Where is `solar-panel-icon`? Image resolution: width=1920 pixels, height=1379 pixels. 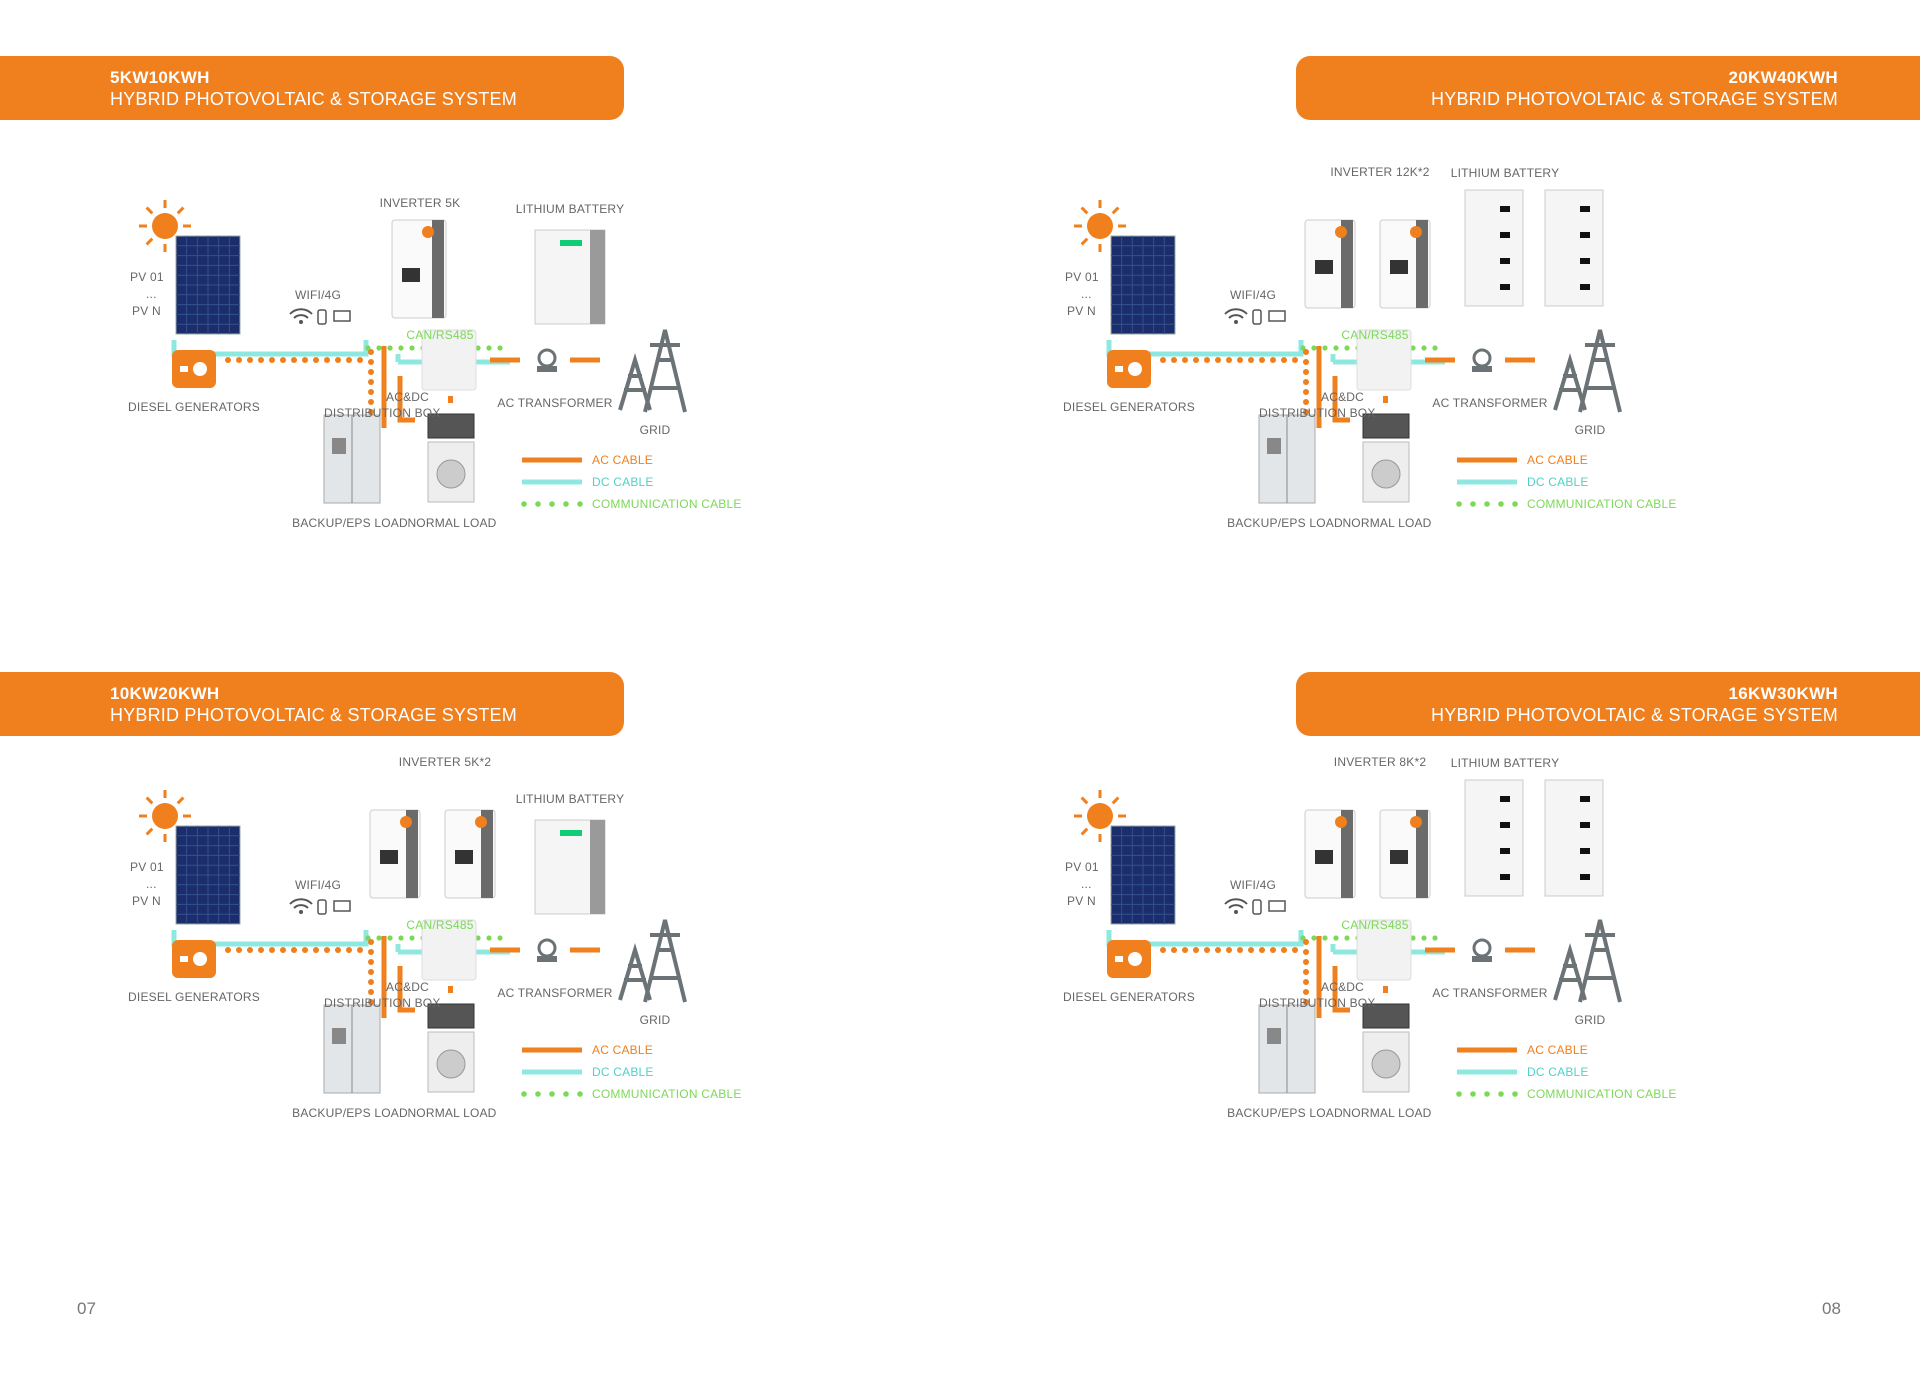
solar-panel-icon is located at coordinates (1143, 285).